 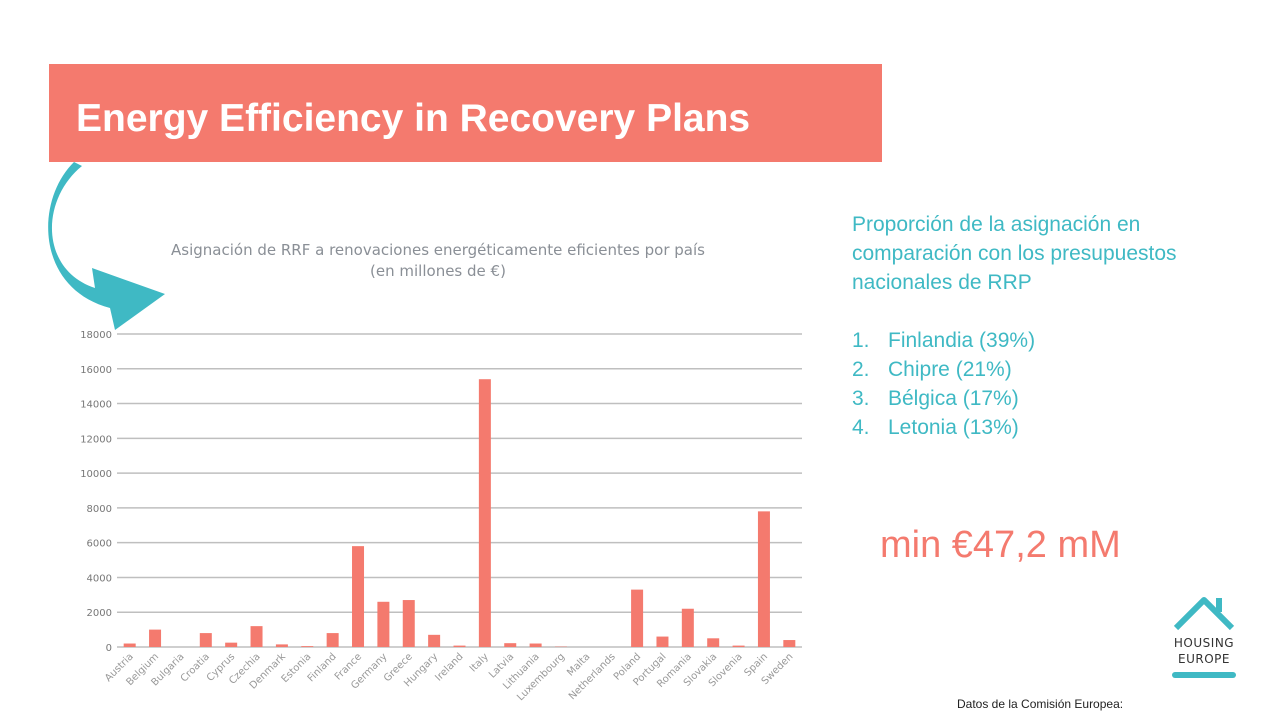 What do you see at coordinates (950, 369) in the screenshot?
I see `list-text: Chipre (21%)` at bounding box center [950, 369].